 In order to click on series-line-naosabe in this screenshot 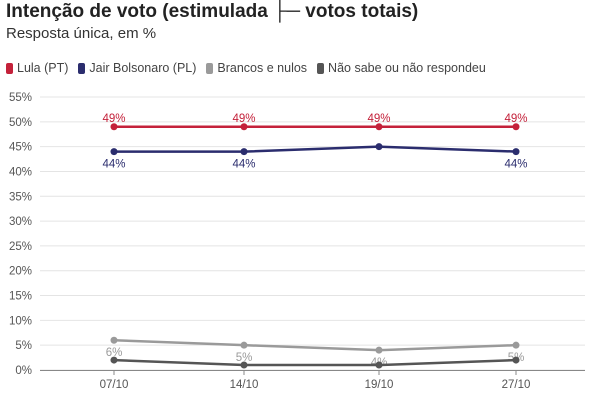, I will do `click(315, 362)`.